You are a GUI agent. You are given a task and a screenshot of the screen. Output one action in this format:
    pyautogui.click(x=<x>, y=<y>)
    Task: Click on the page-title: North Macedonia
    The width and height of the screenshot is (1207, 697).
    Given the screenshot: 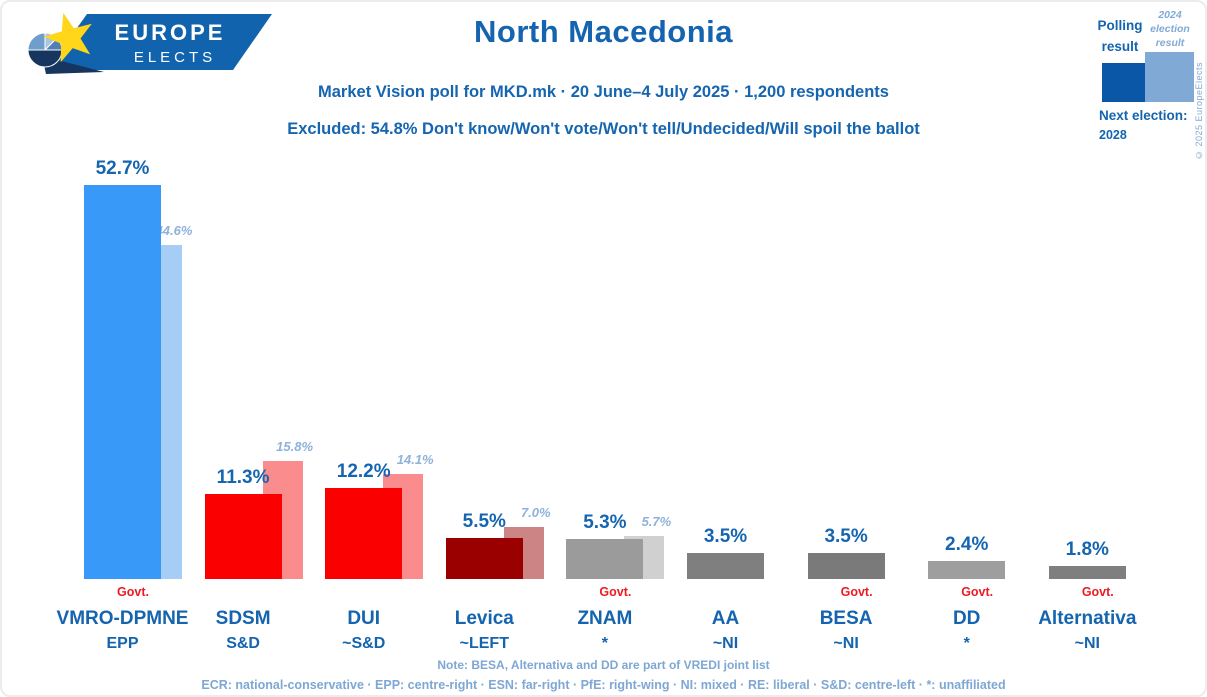 What is the action you would take?
    pyautogui.click(x=603, y=31)
    